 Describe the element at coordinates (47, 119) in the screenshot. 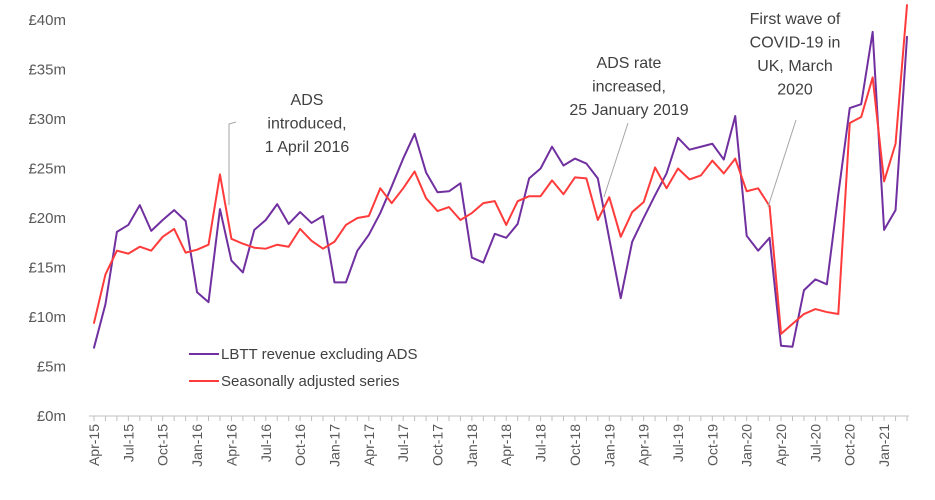

I see `y-tick-label: £30m` at that location.